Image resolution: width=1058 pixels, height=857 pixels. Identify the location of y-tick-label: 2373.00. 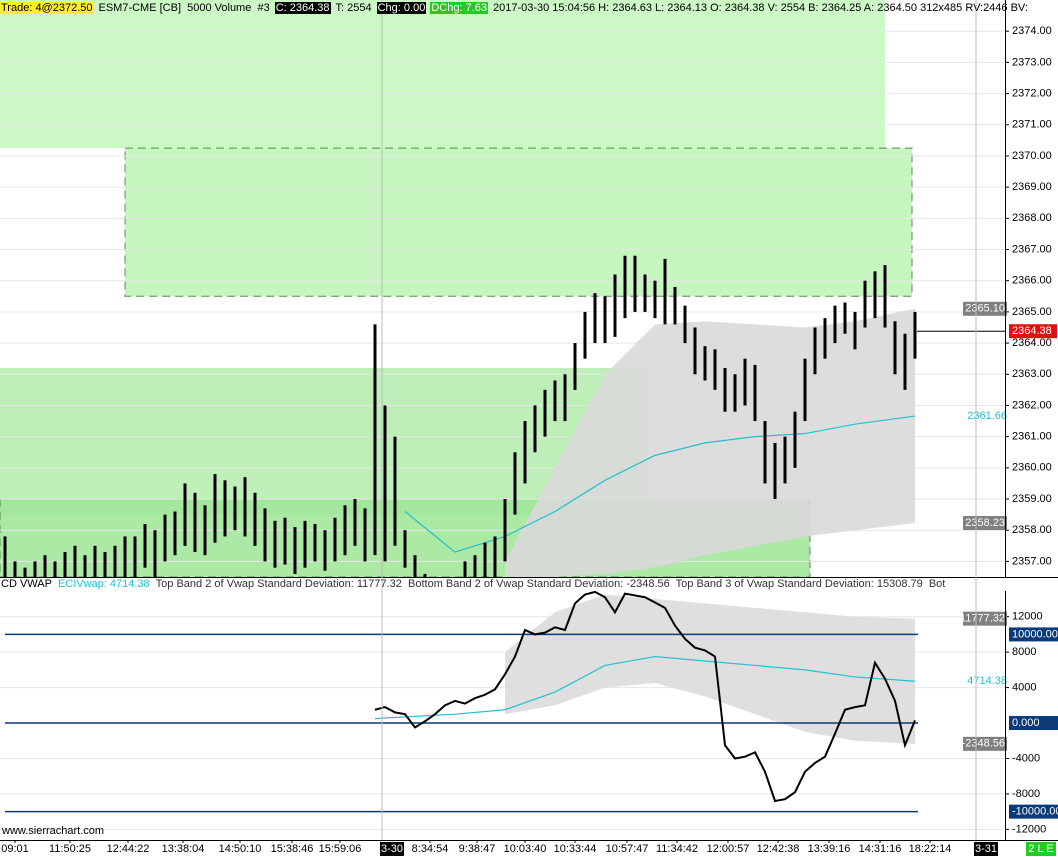
(1032, 62).